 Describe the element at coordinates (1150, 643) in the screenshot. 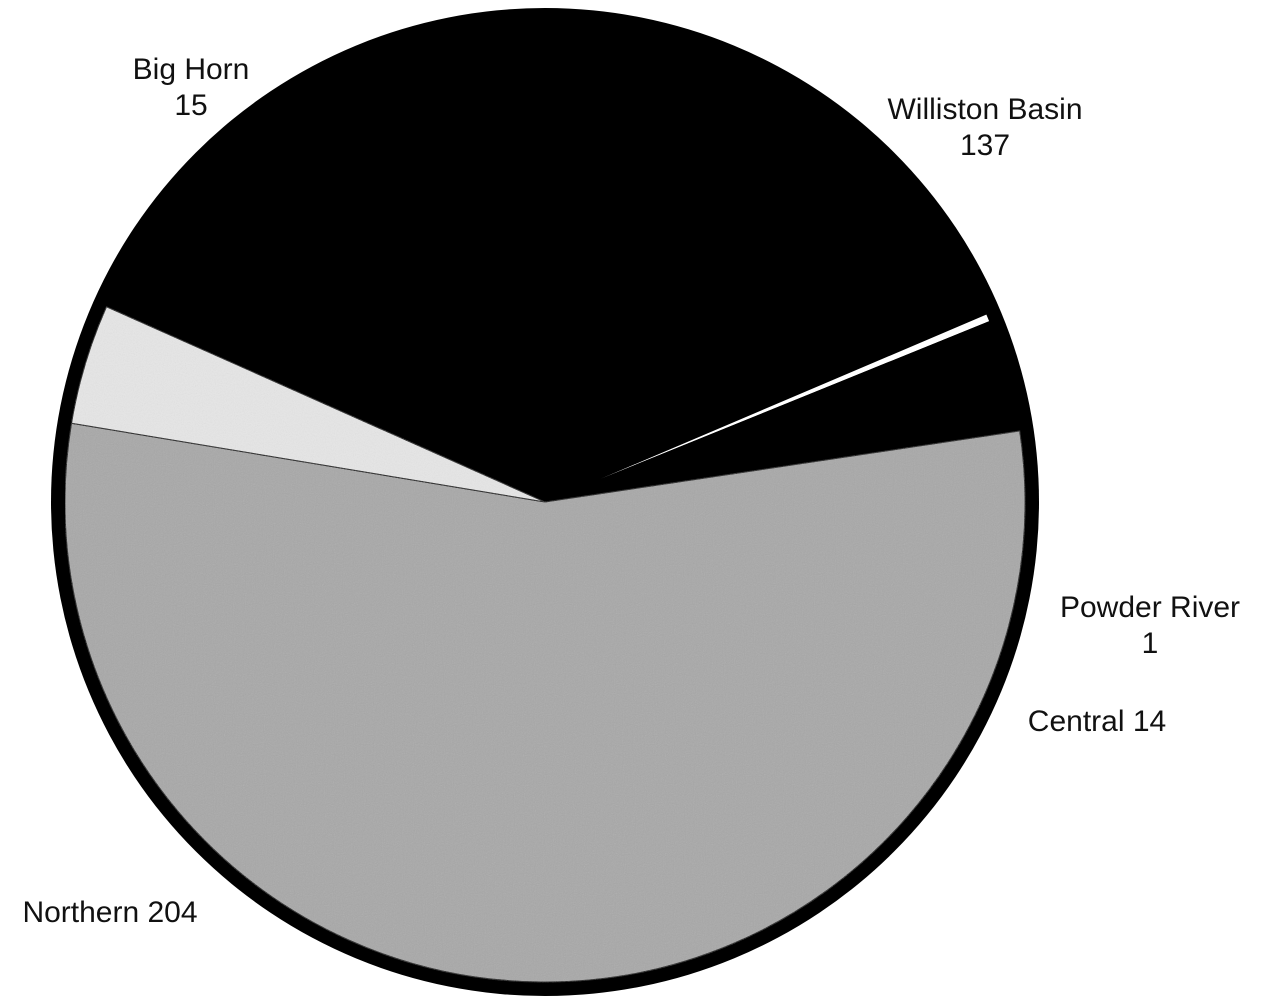

I see `slice-label-line: 1` at that location.